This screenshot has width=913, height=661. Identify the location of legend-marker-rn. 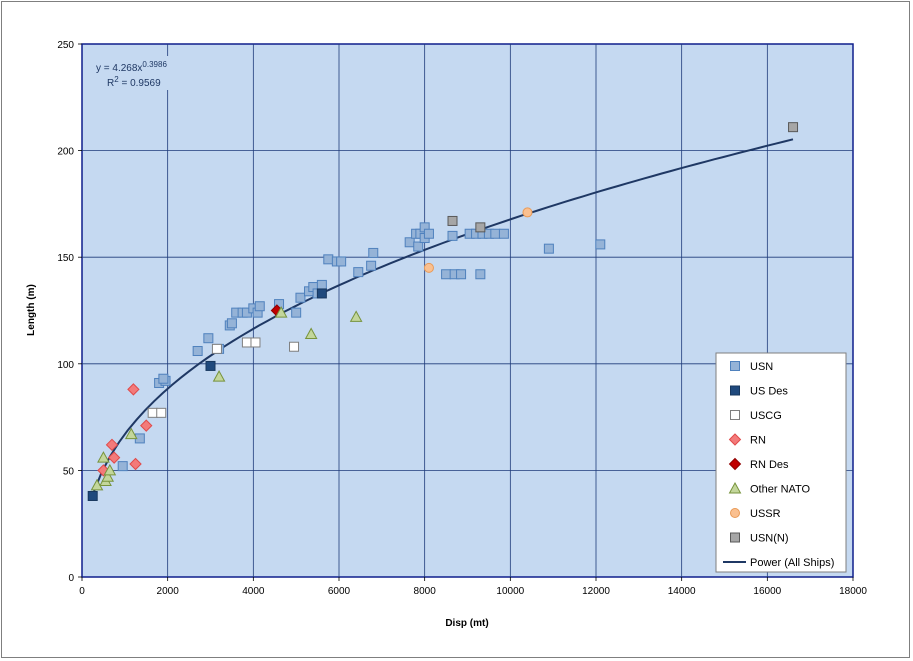
(735, 439).